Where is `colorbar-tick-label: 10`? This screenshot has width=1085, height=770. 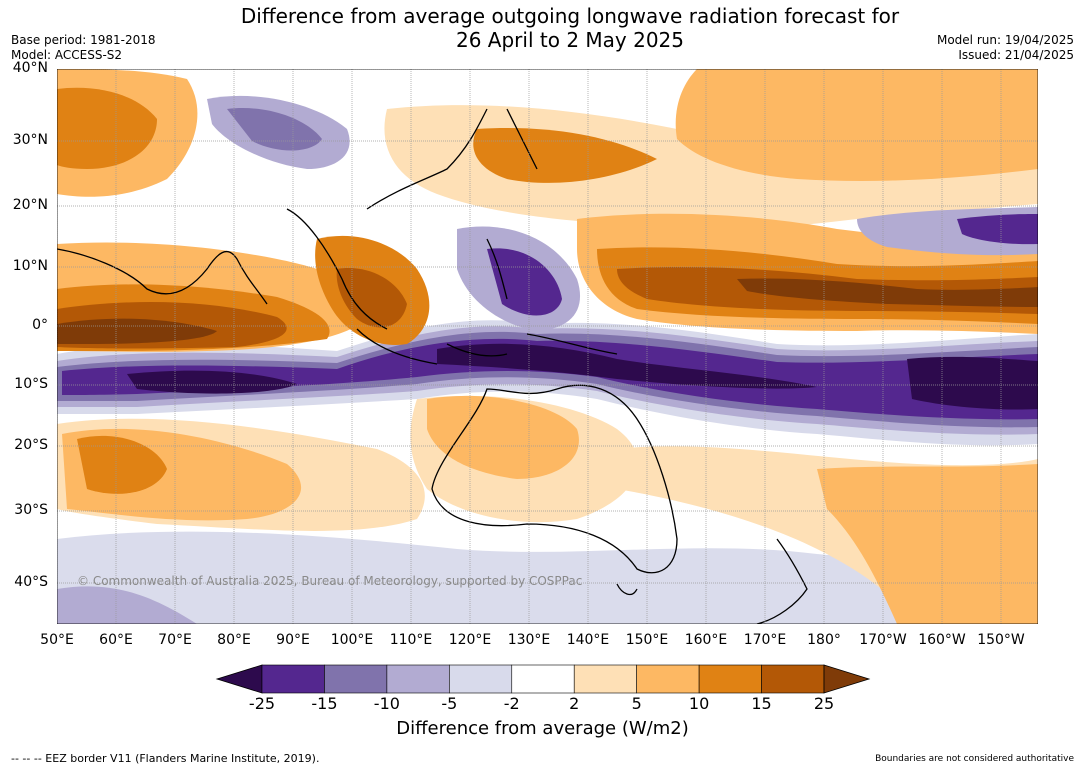 colorbar-tick-label: 10 is located at coordinates (699, 703).